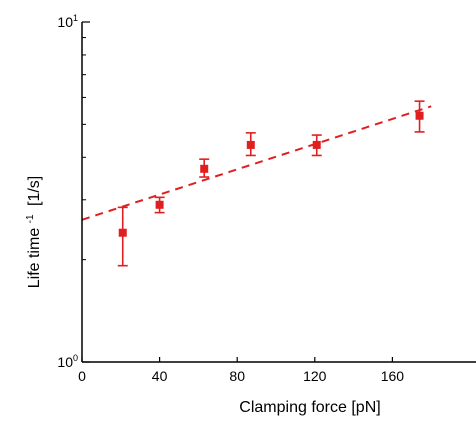  I want to click on y-axis-label: Life time -1 [1/s], so click(31, 232).